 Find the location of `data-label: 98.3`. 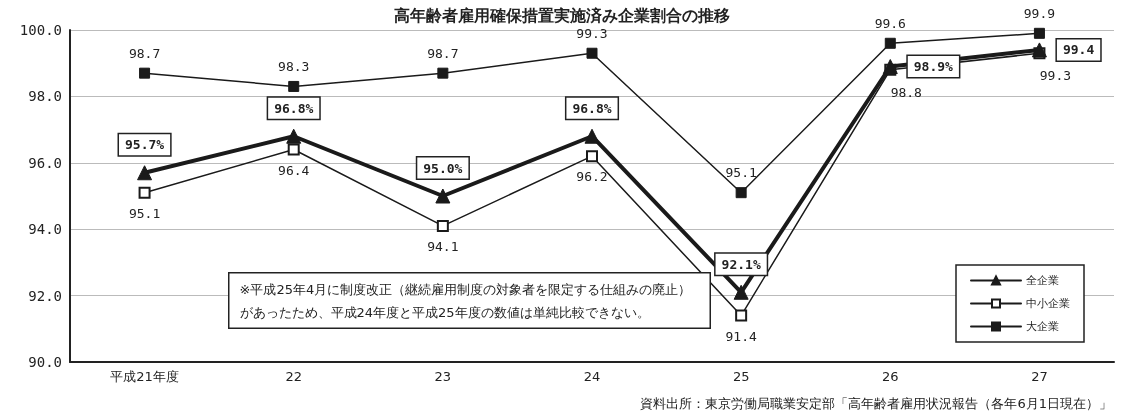

data-label: 98.3 is located at coordinates (294, 66).